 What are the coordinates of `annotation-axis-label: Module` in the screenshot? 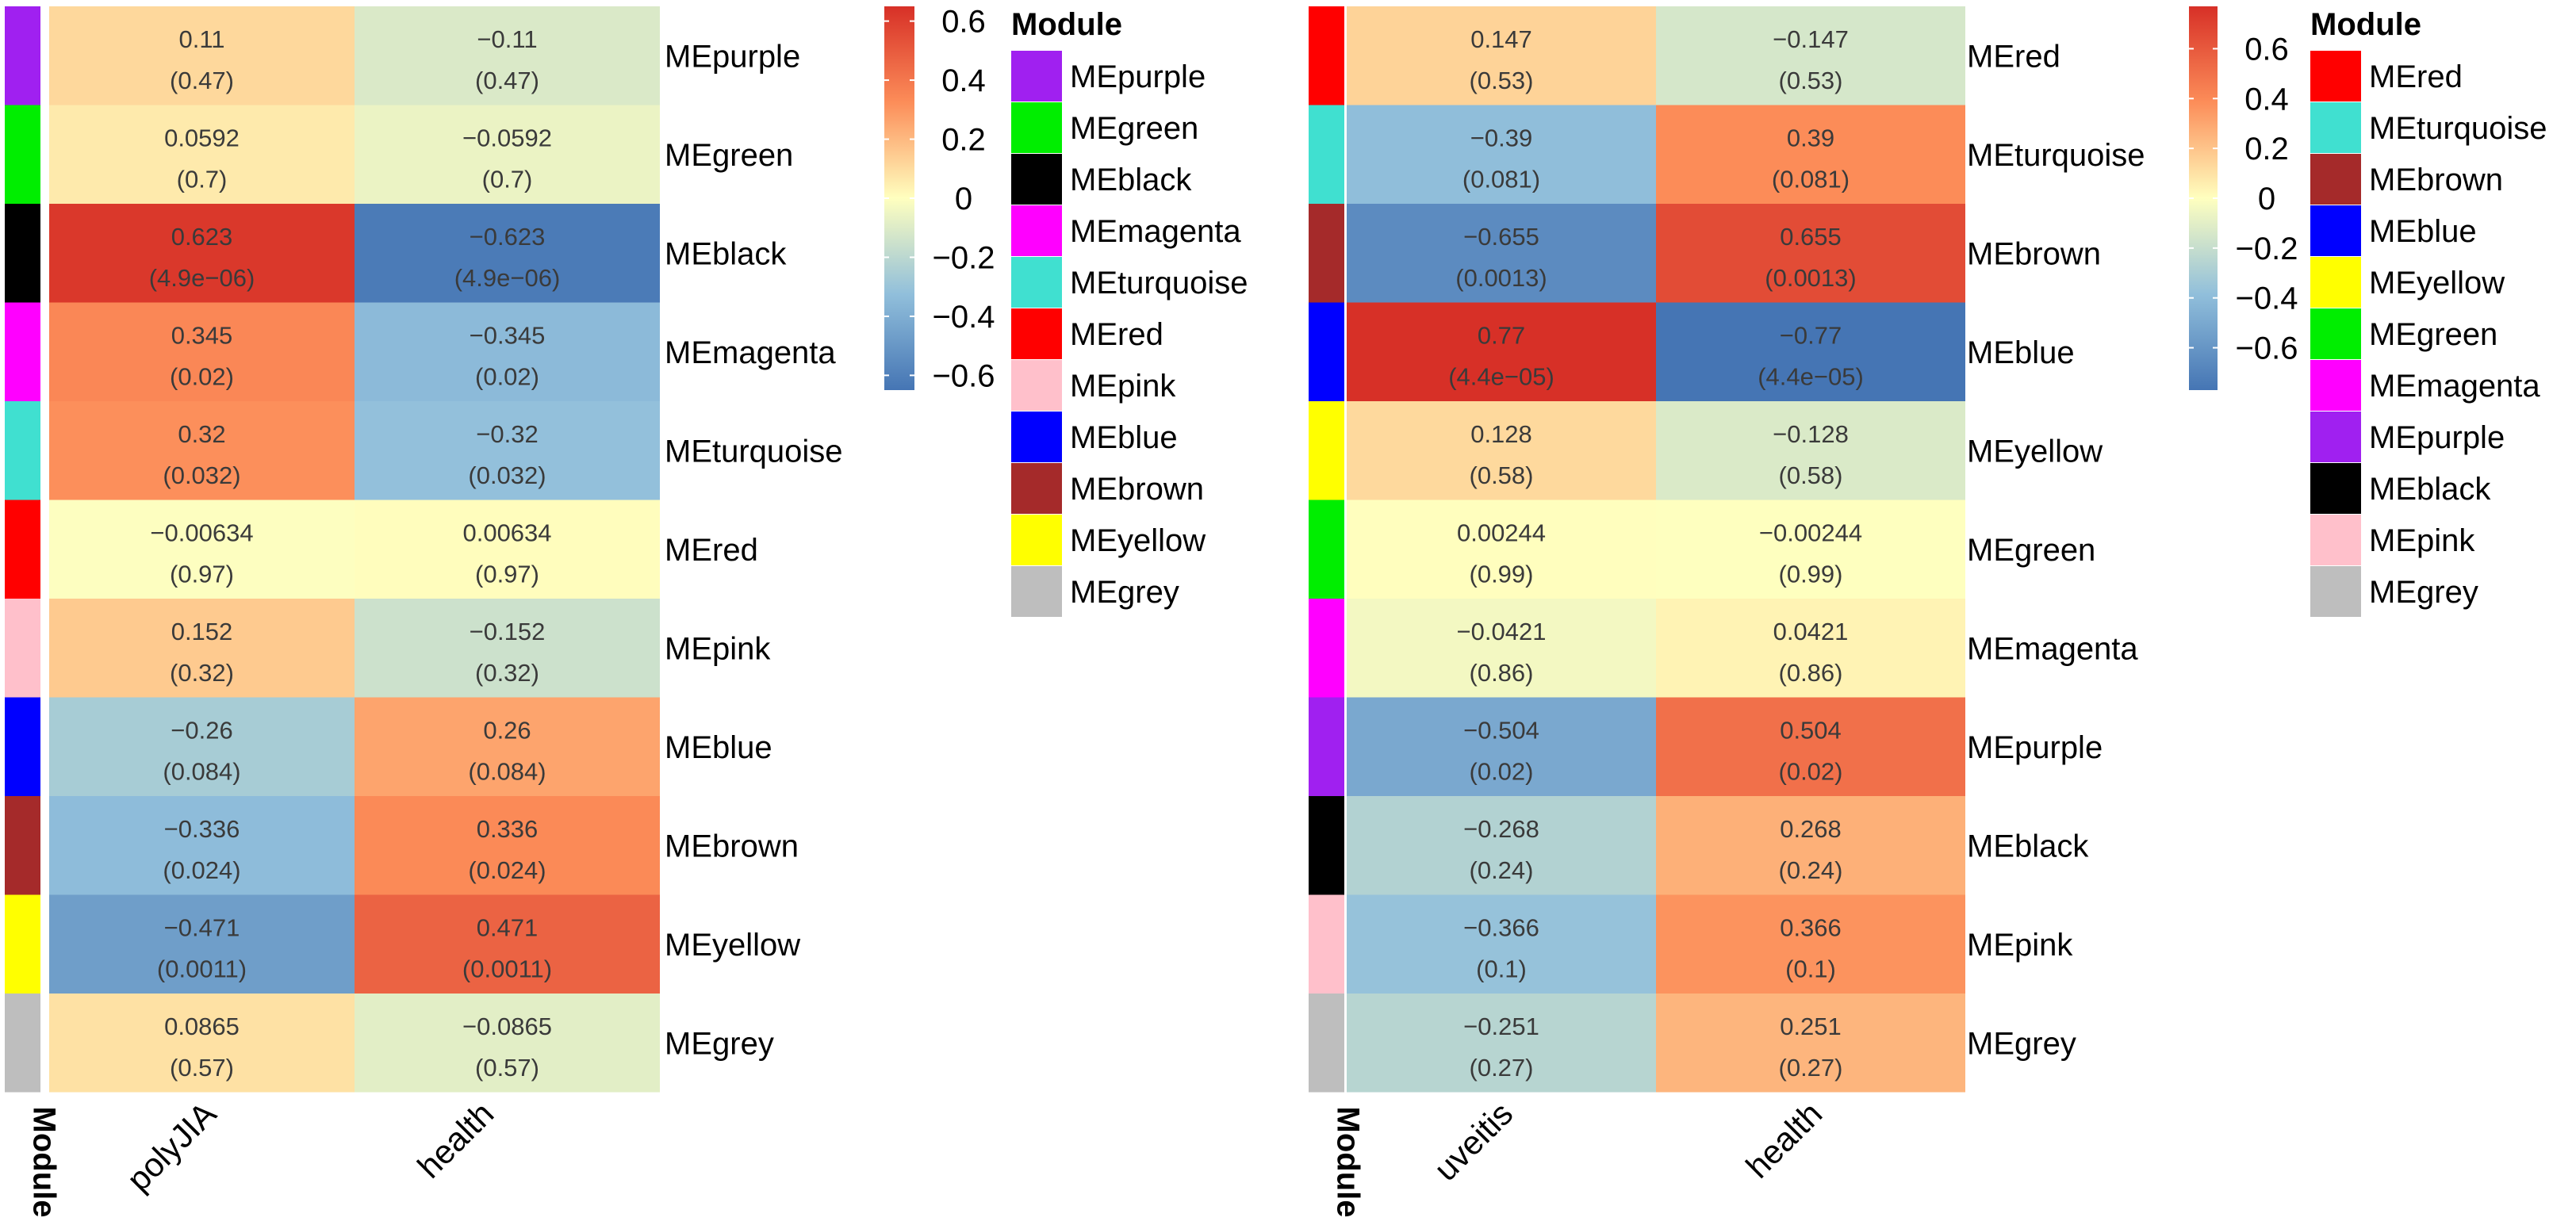 It's located at (1348, 1162).